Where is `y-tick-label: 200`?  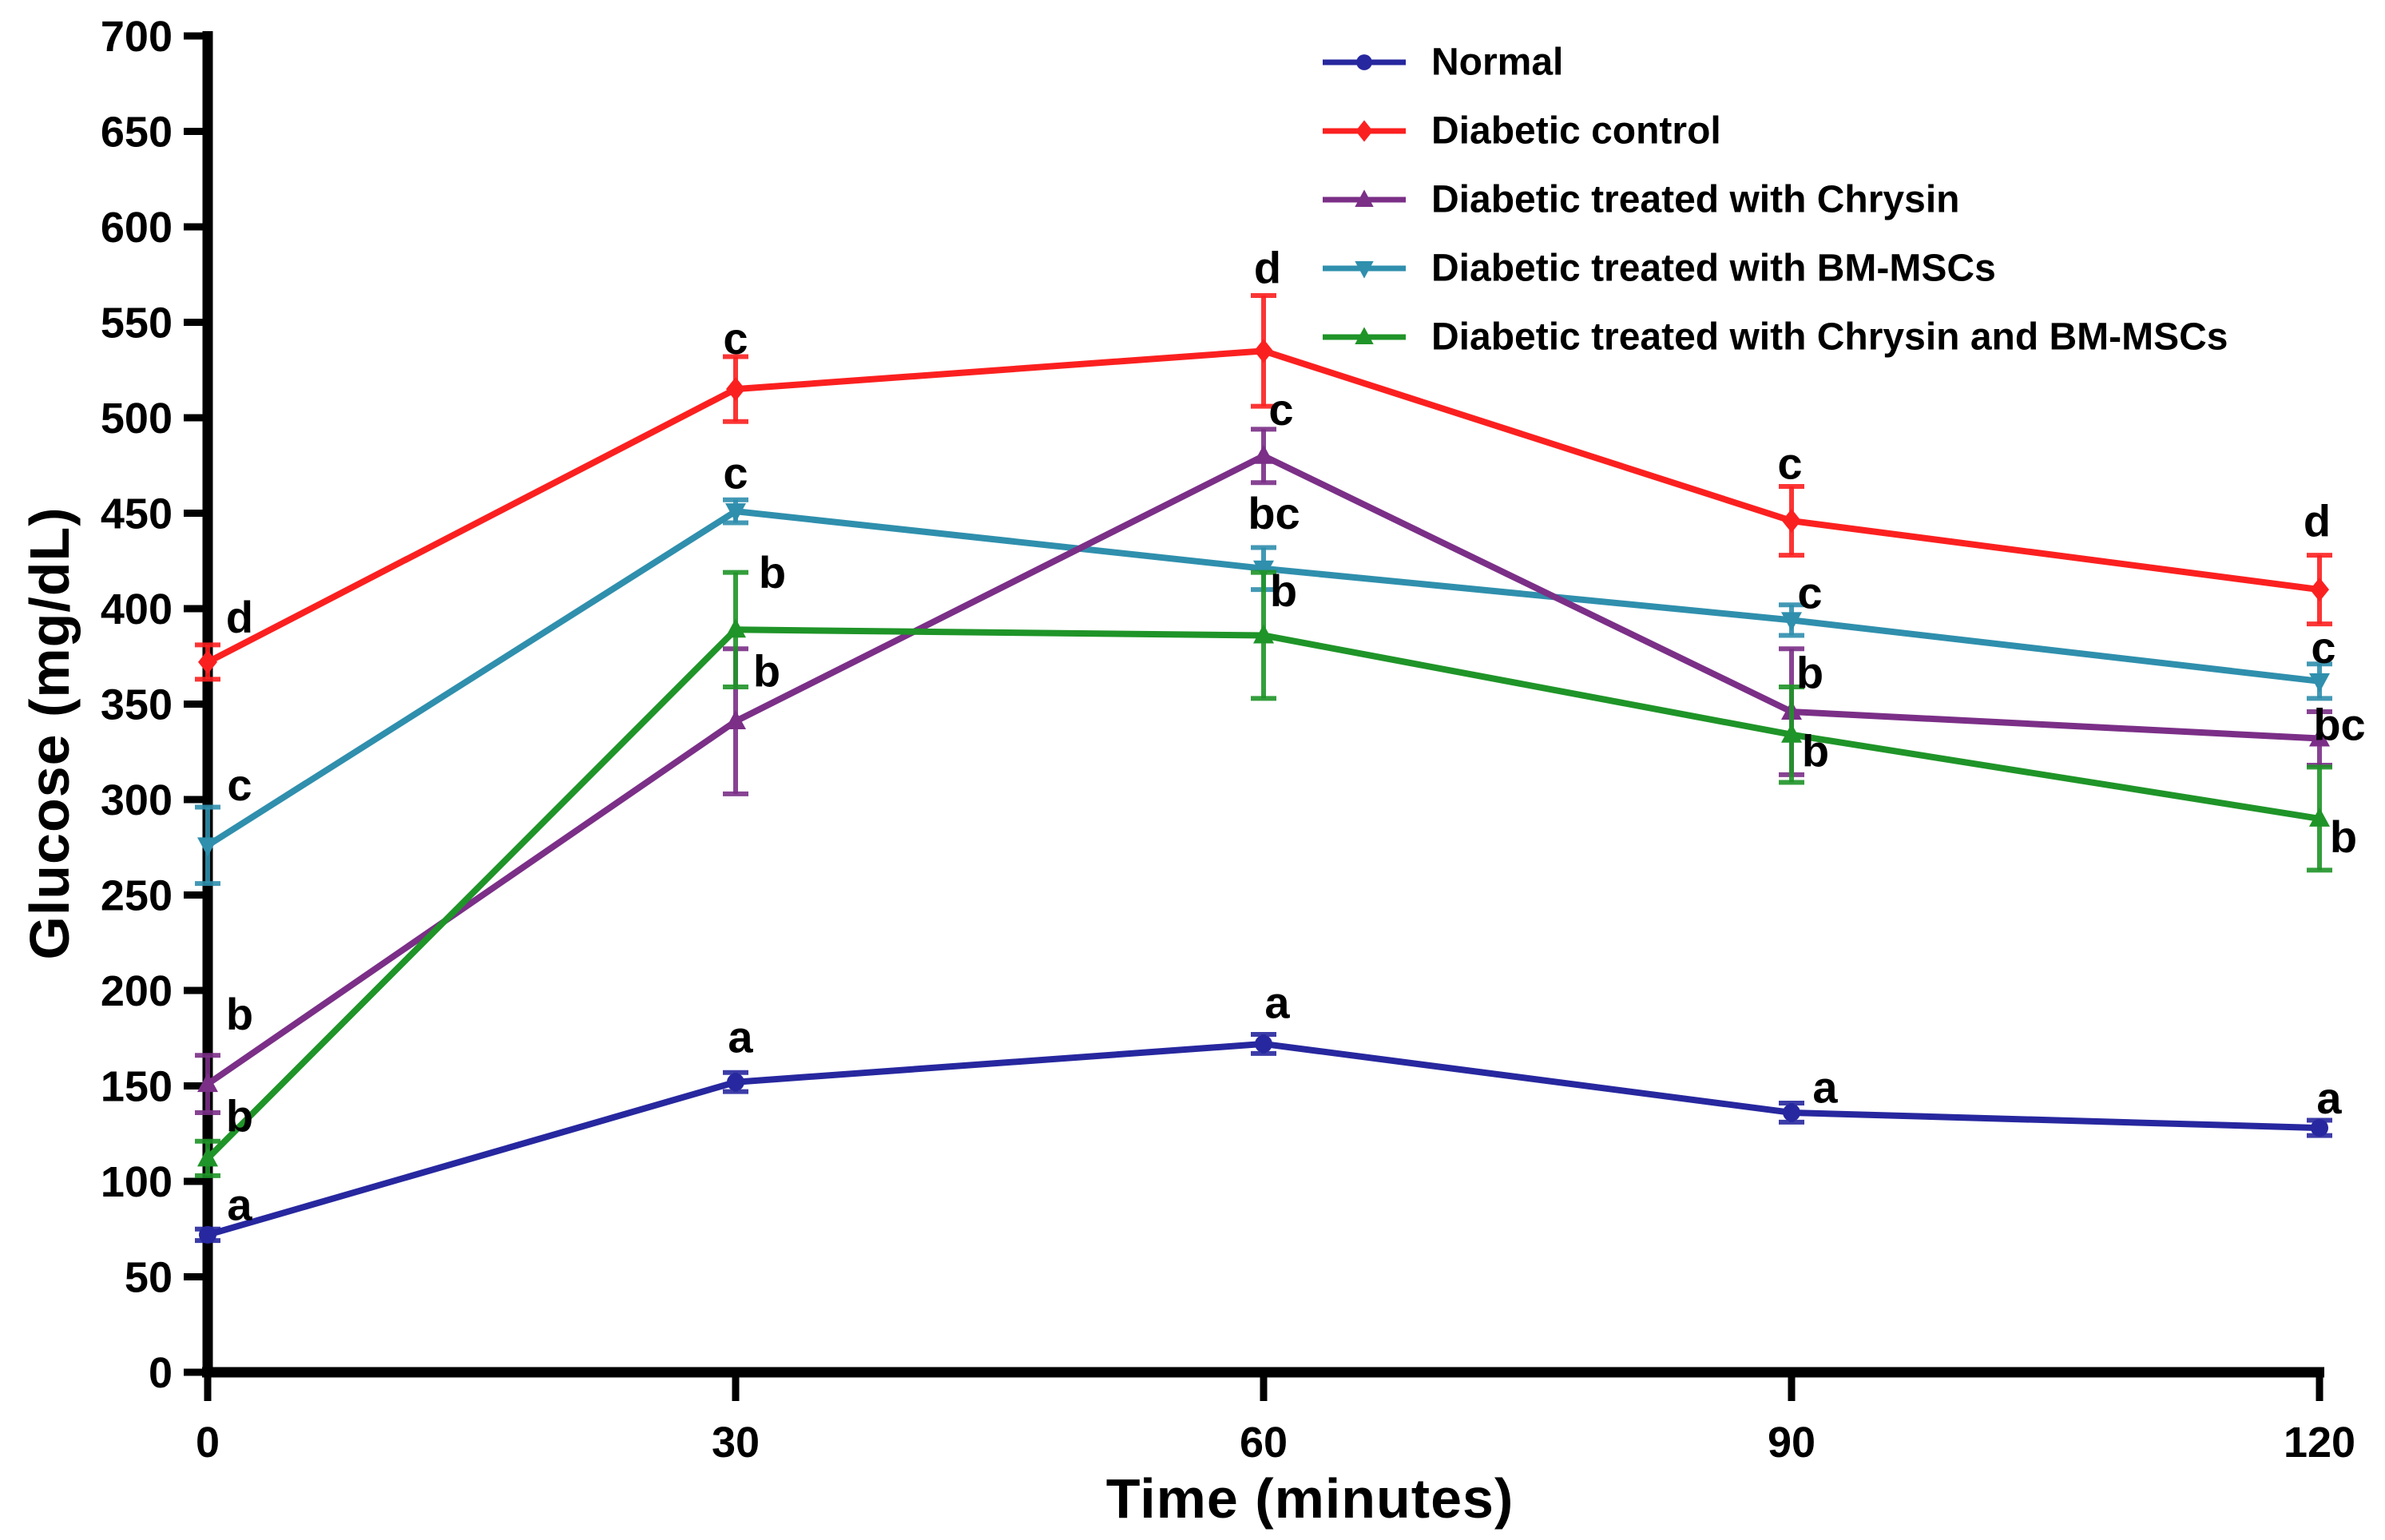 y-tick-label: 200 is located at coordinates (137, 991).